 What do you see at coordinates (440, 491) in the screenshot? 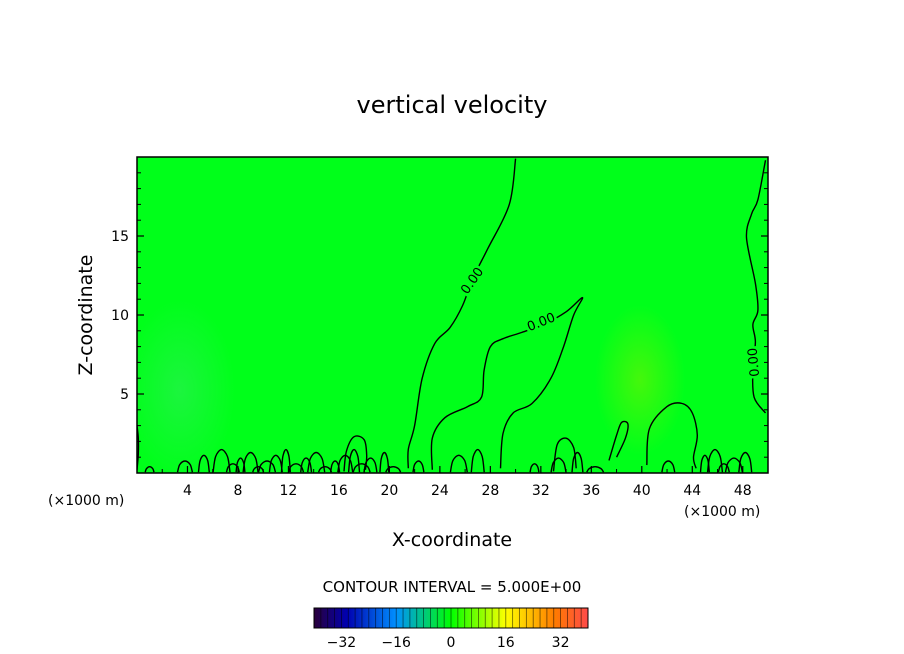
I see `x-tick-label: 24` at bounding box center [440, 491].